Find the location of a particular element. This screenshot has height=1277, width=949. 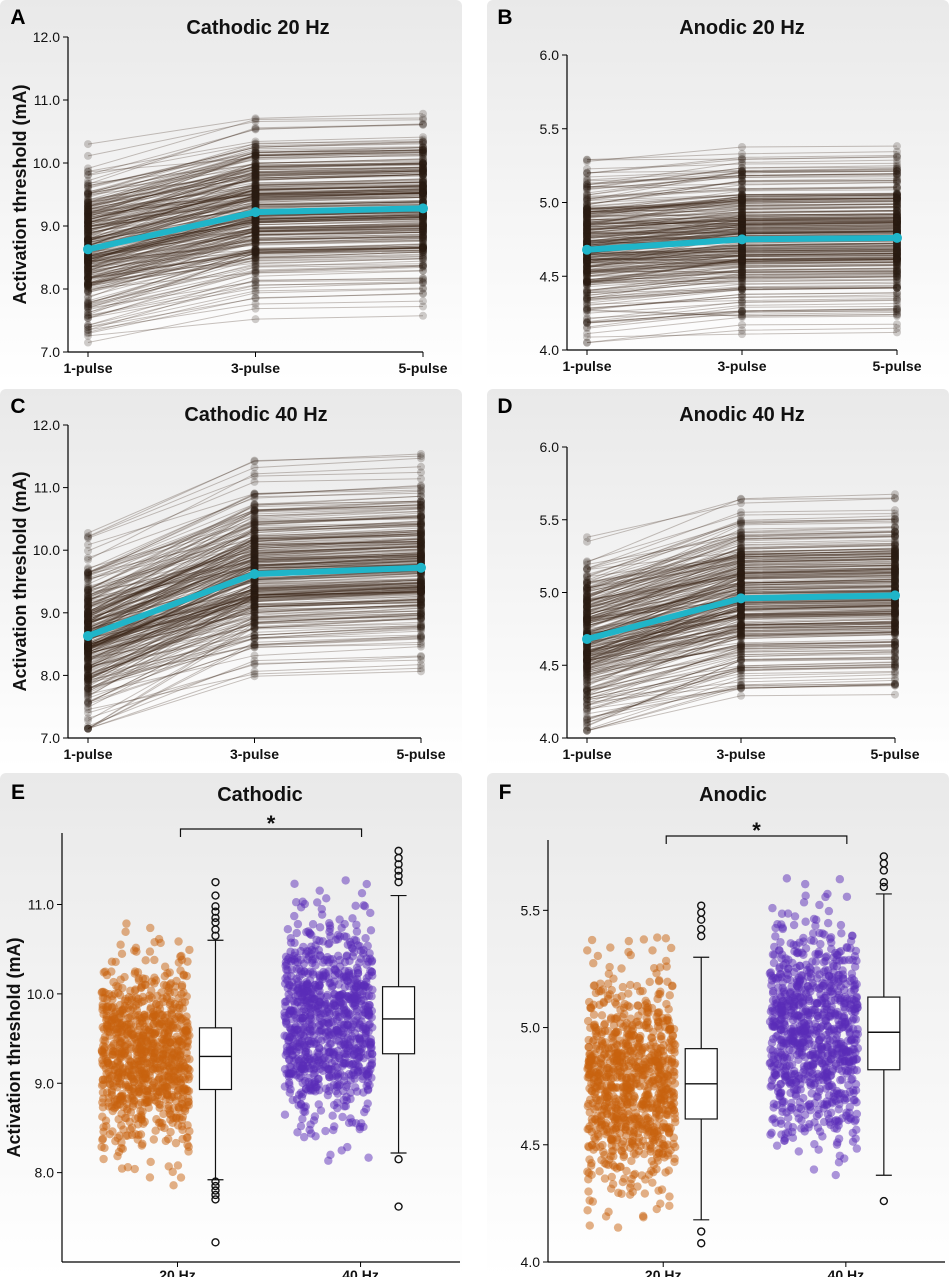

y-tick-label: 11.0 is located at coordinates (47, 488).